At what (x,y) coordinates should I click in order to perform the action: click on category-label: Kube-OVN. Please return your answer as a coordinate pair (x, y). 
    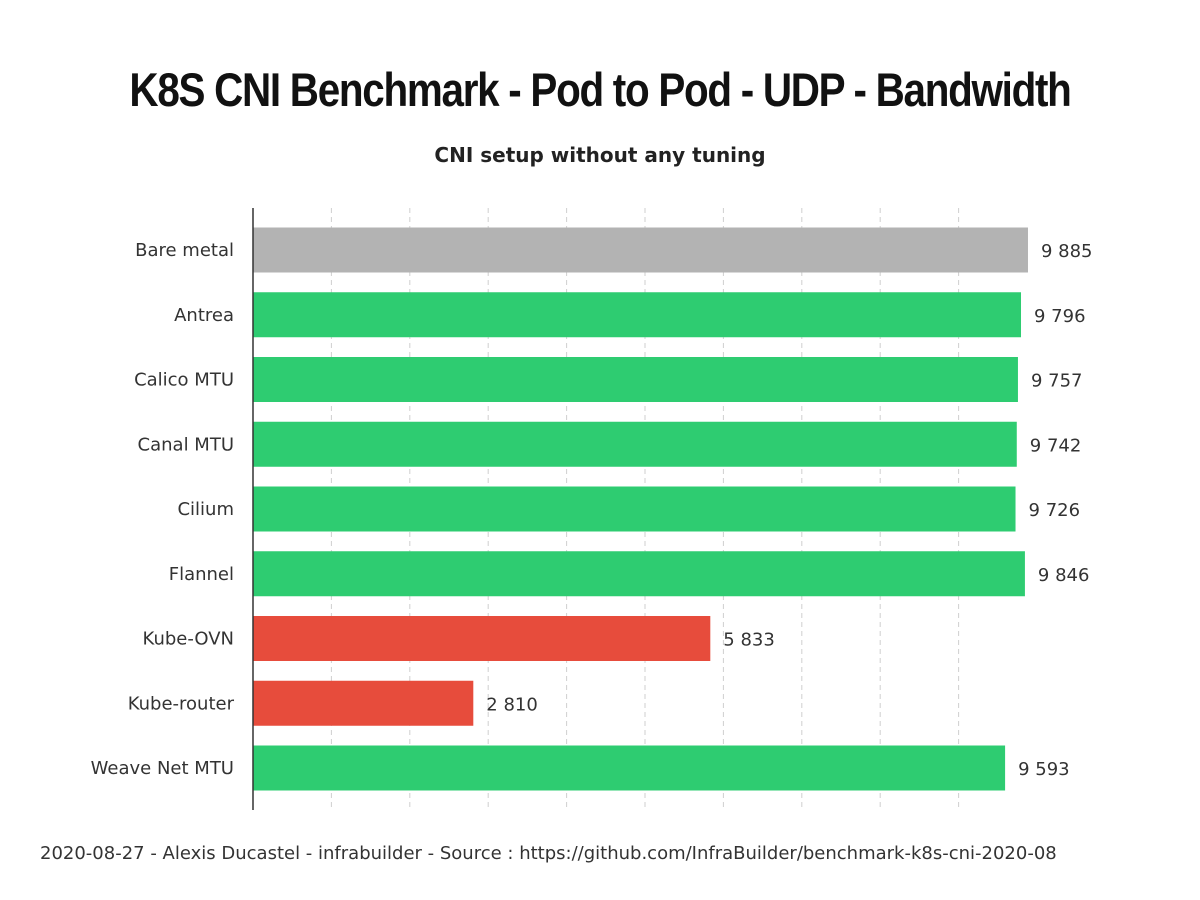
    Looking at the image, I should click on (188, 639).